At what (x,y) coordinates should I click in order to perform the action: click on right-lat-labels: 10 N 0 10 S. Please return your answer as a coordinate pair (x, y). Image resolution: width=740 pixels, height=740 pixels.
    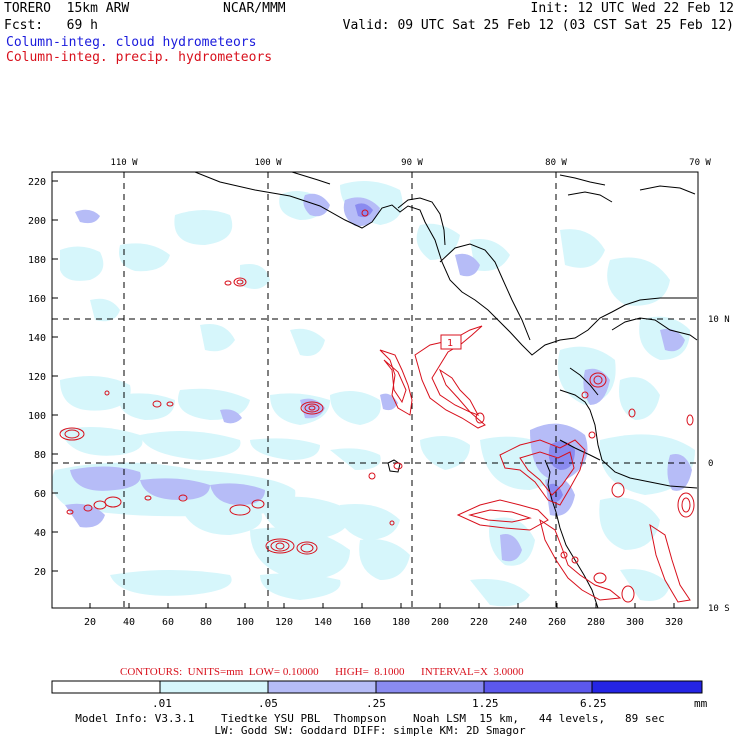
    Looking at the image, I should click on (719, 464).